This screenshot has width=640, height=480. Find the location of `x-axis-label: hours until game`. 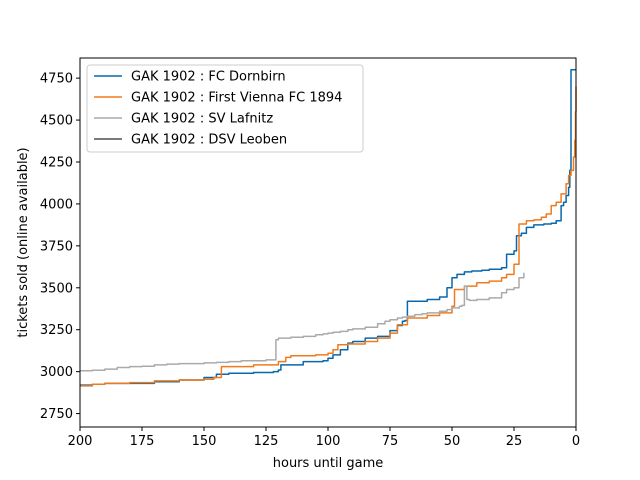

x-axis-label: hours until game is located at coordinates (328, 463).